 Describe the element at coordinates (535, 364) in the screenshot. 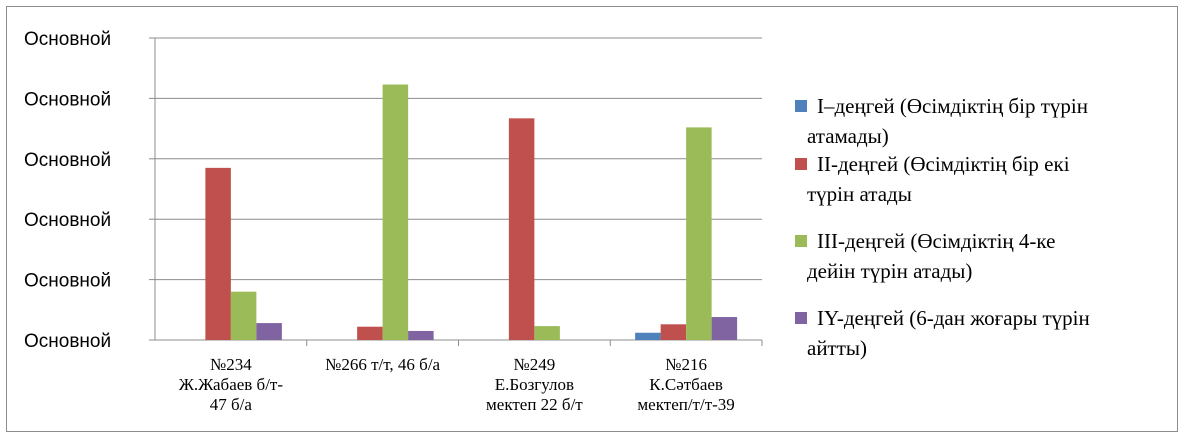

I see `x-tick-label: №249` at that location.